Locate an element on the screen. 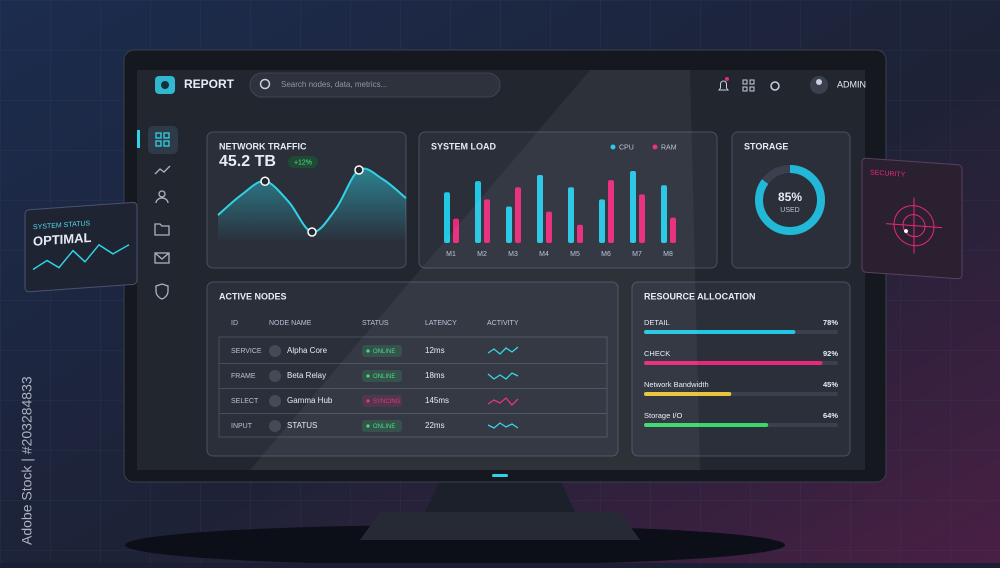  settings-icon is located at coordinates (775, 86).